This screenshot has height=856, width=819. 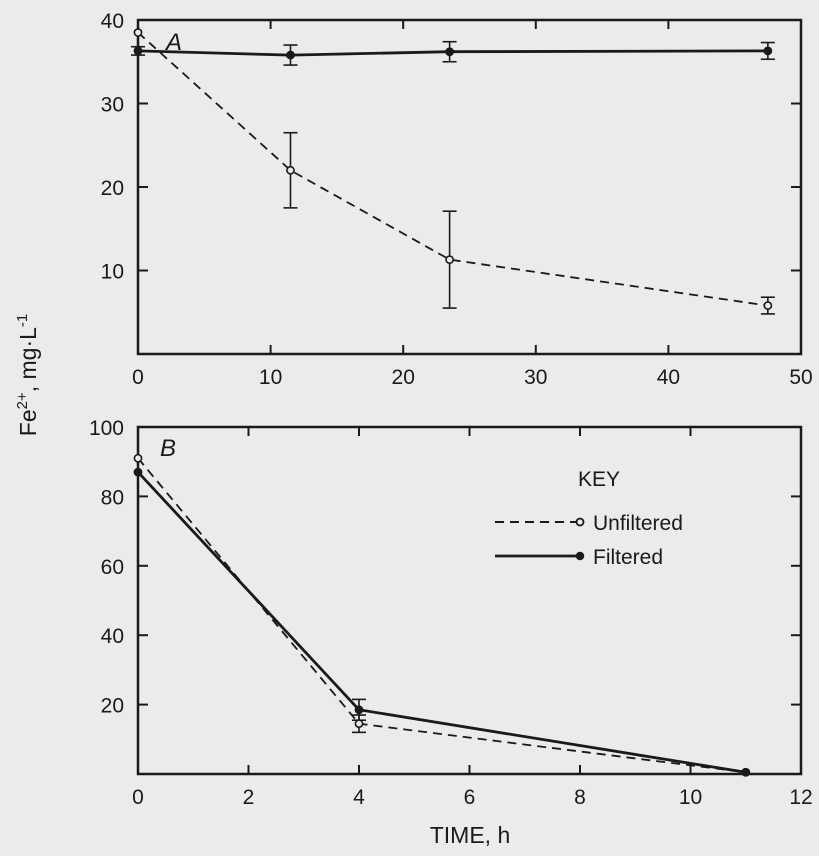 What do you see at coordinates (112, 636) in the screenshot?
I see `panel-b-y-tick-label: 40` at bounding box center [112, 636].